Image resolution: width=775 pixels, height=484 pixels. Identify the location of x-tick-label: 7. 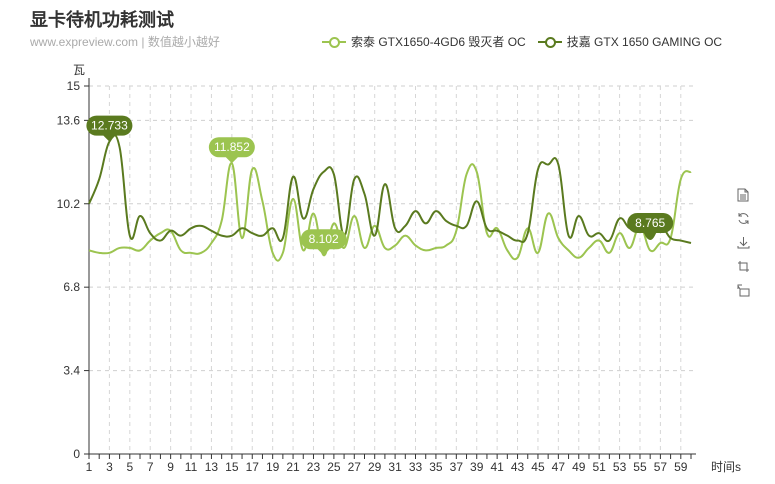
(150, 467).